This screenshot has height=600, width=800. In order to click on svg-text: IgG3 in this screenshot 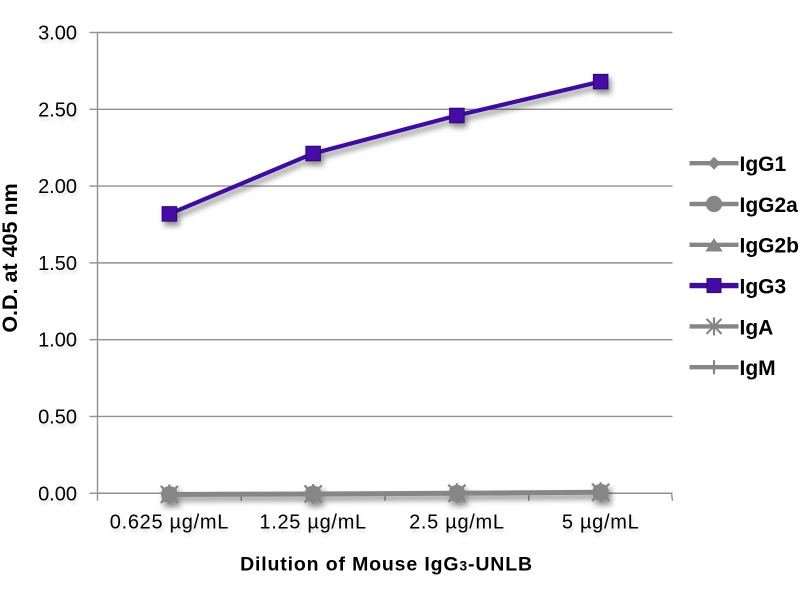, I will do `click(763, 287)`.